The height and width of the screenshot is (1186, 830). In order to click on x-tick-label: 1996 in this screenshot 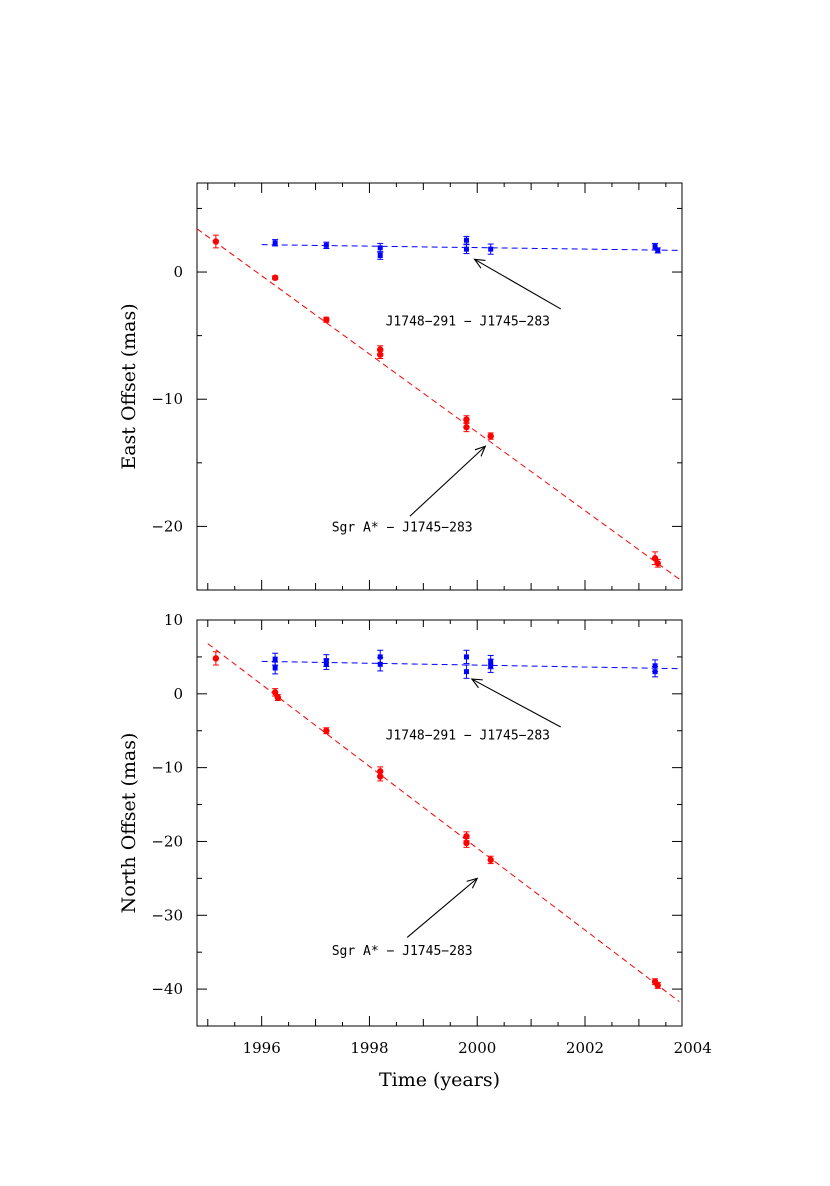, I will do `click(262, 1048)`.